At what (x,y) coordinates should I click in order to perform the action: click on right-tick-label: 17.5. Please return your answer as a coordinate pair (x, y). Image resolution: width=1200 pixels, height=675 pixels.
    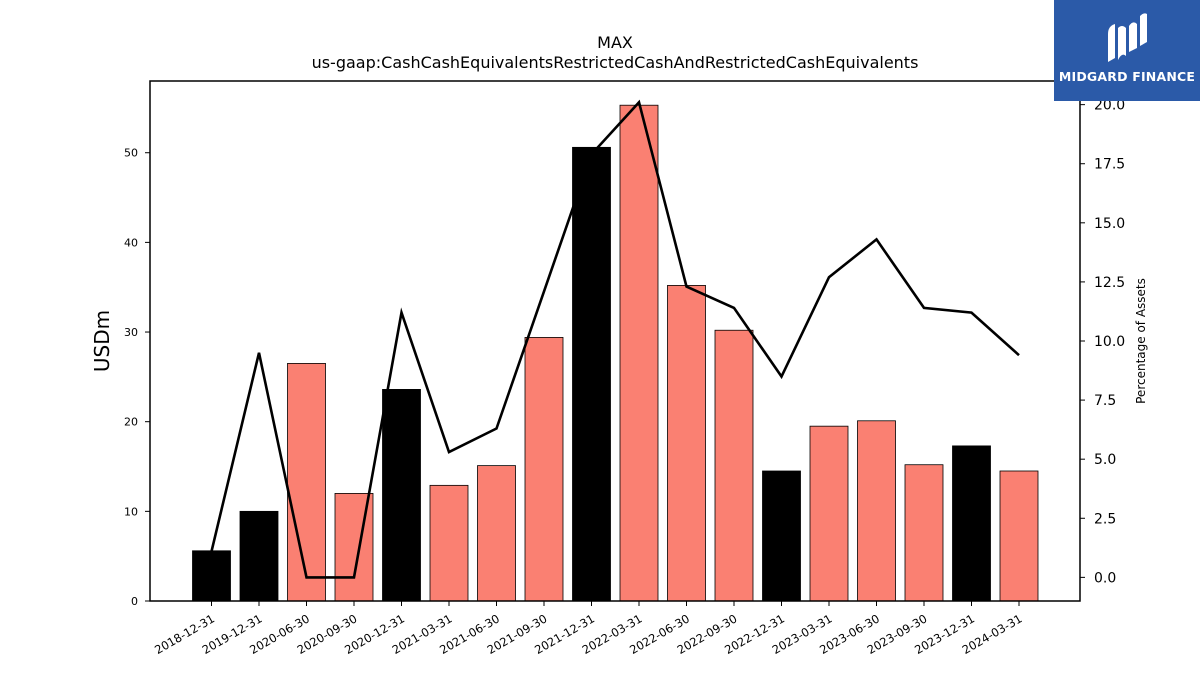
    Looking at the image, I should click on (1109, 165).